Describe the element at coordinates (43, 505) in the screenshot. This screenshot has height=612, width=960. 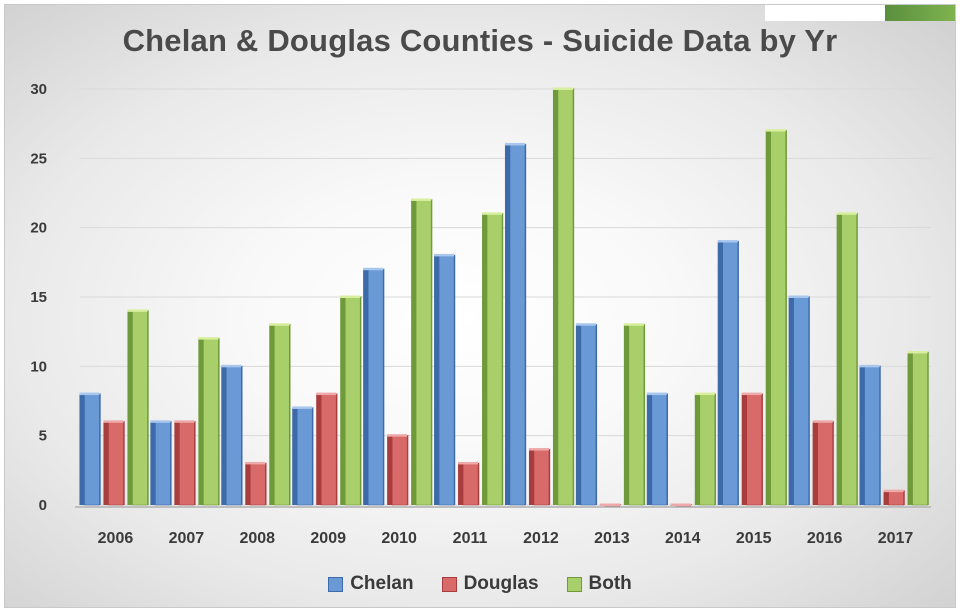
I see `y-tick-label: 0` at that location.